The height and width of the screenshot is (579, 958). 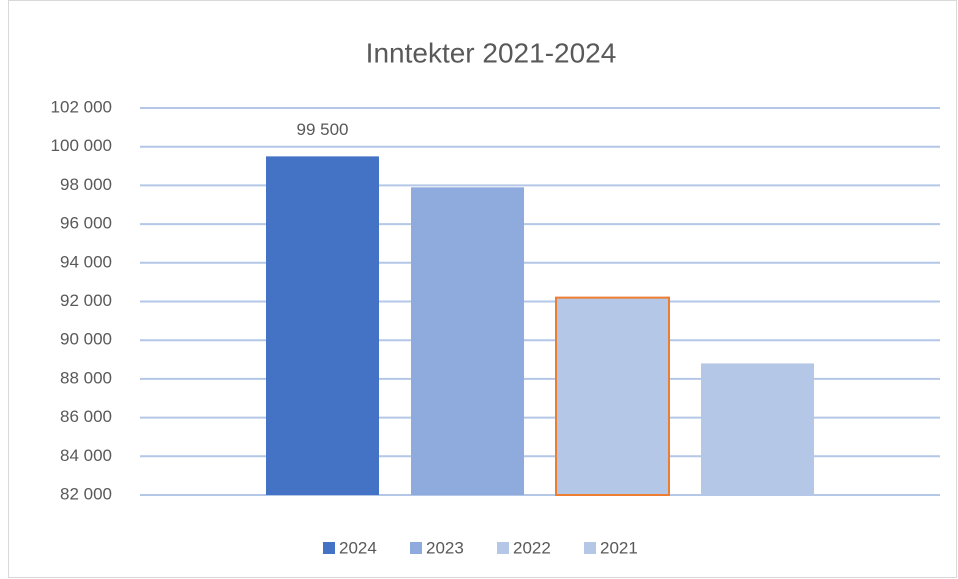 I want to click on legend-label: 2022, so click(x=532, y=547).